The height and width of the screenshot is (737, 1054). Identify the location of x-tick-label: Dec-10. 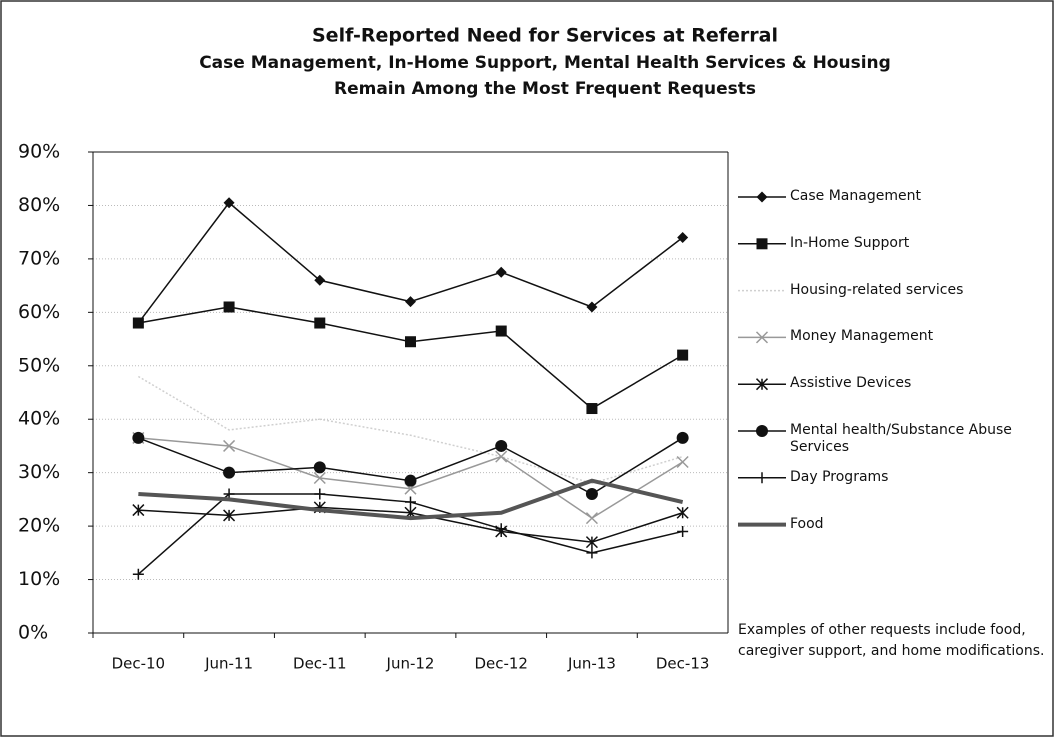
(139, 664).